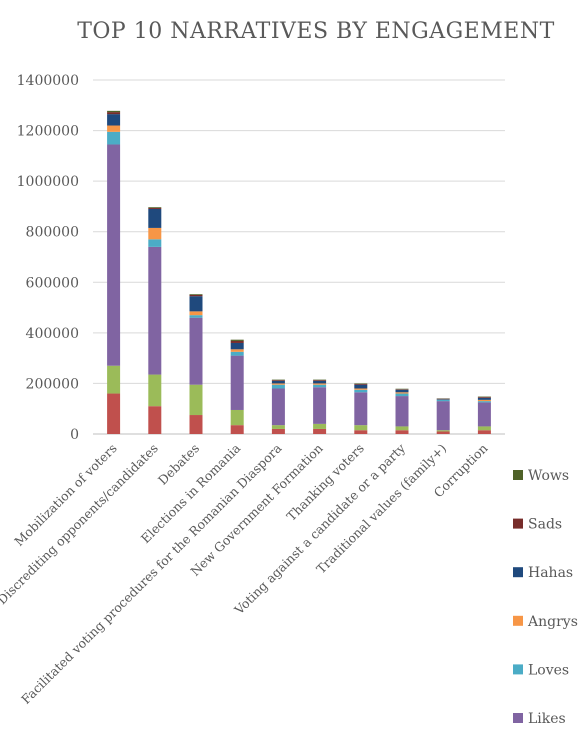 This screenshot has height=746, width=583. I want to click on y-tick-label: 800000, so click(52, 233).